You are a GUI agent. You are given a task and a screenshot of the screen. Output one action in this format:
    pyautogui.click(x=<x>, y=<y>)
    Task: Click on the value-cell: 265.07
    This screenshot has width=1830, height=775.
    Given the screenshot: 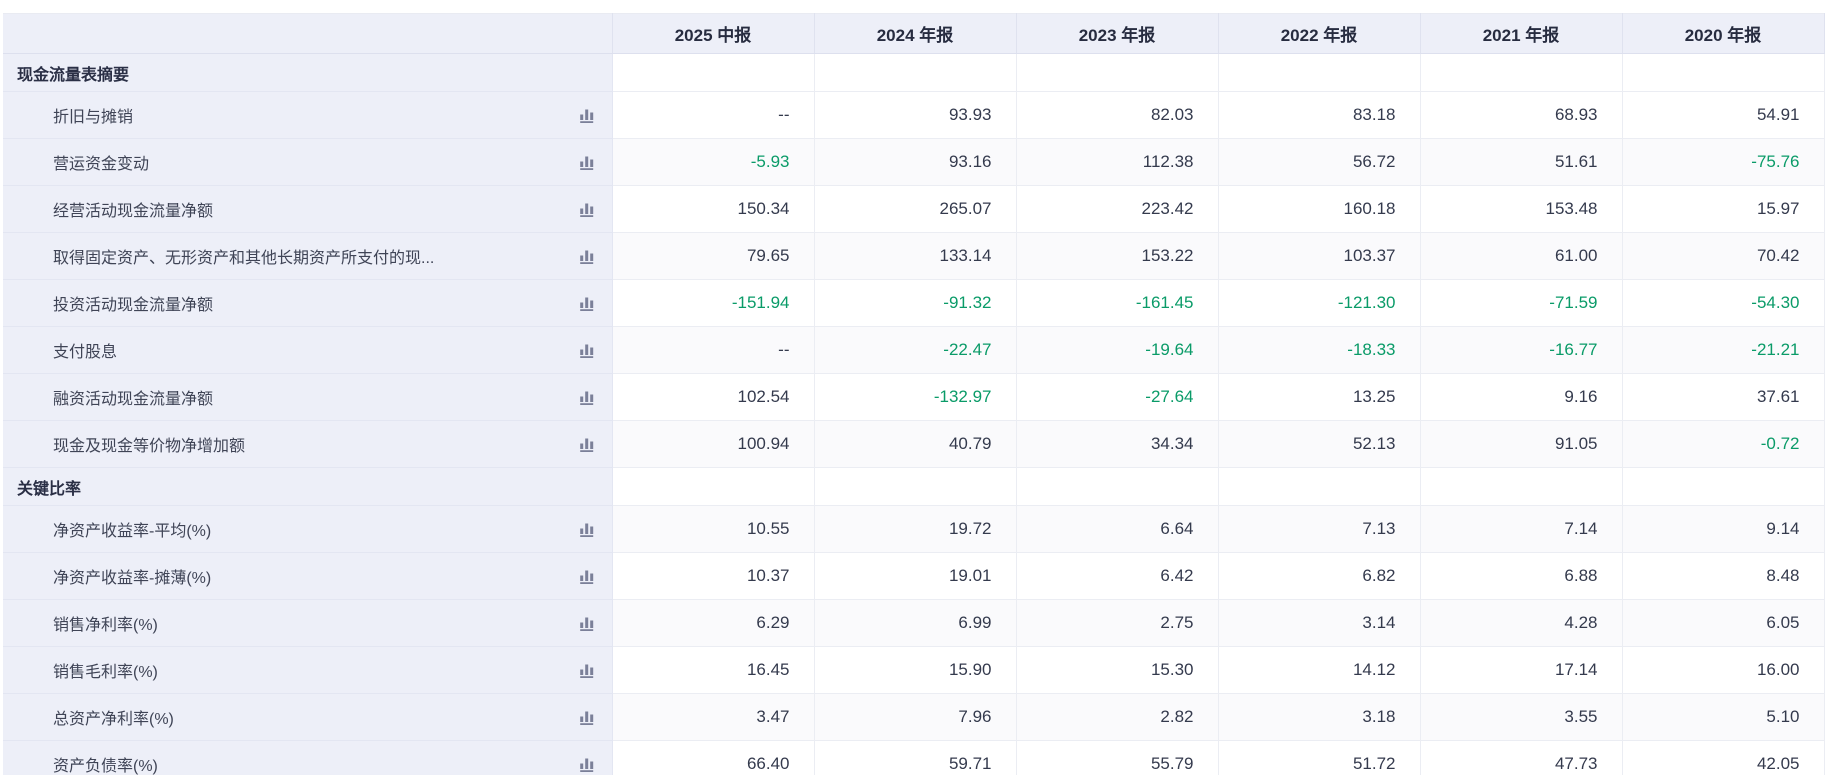 What is the action you would take?
    pyautogui.click(x=915, y=209)
    